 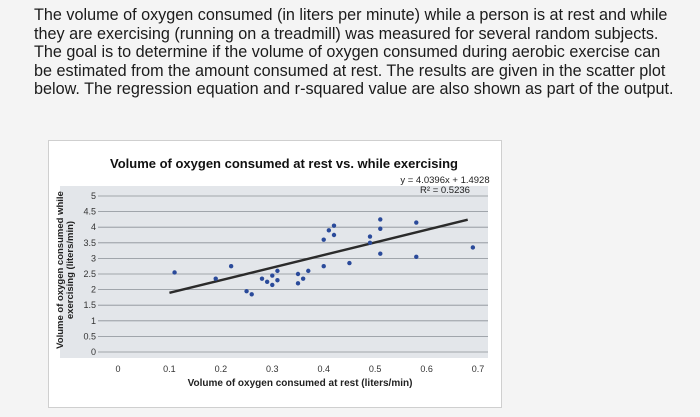 I want to click on y-tick-label: 1, so click(x=93, y=321).